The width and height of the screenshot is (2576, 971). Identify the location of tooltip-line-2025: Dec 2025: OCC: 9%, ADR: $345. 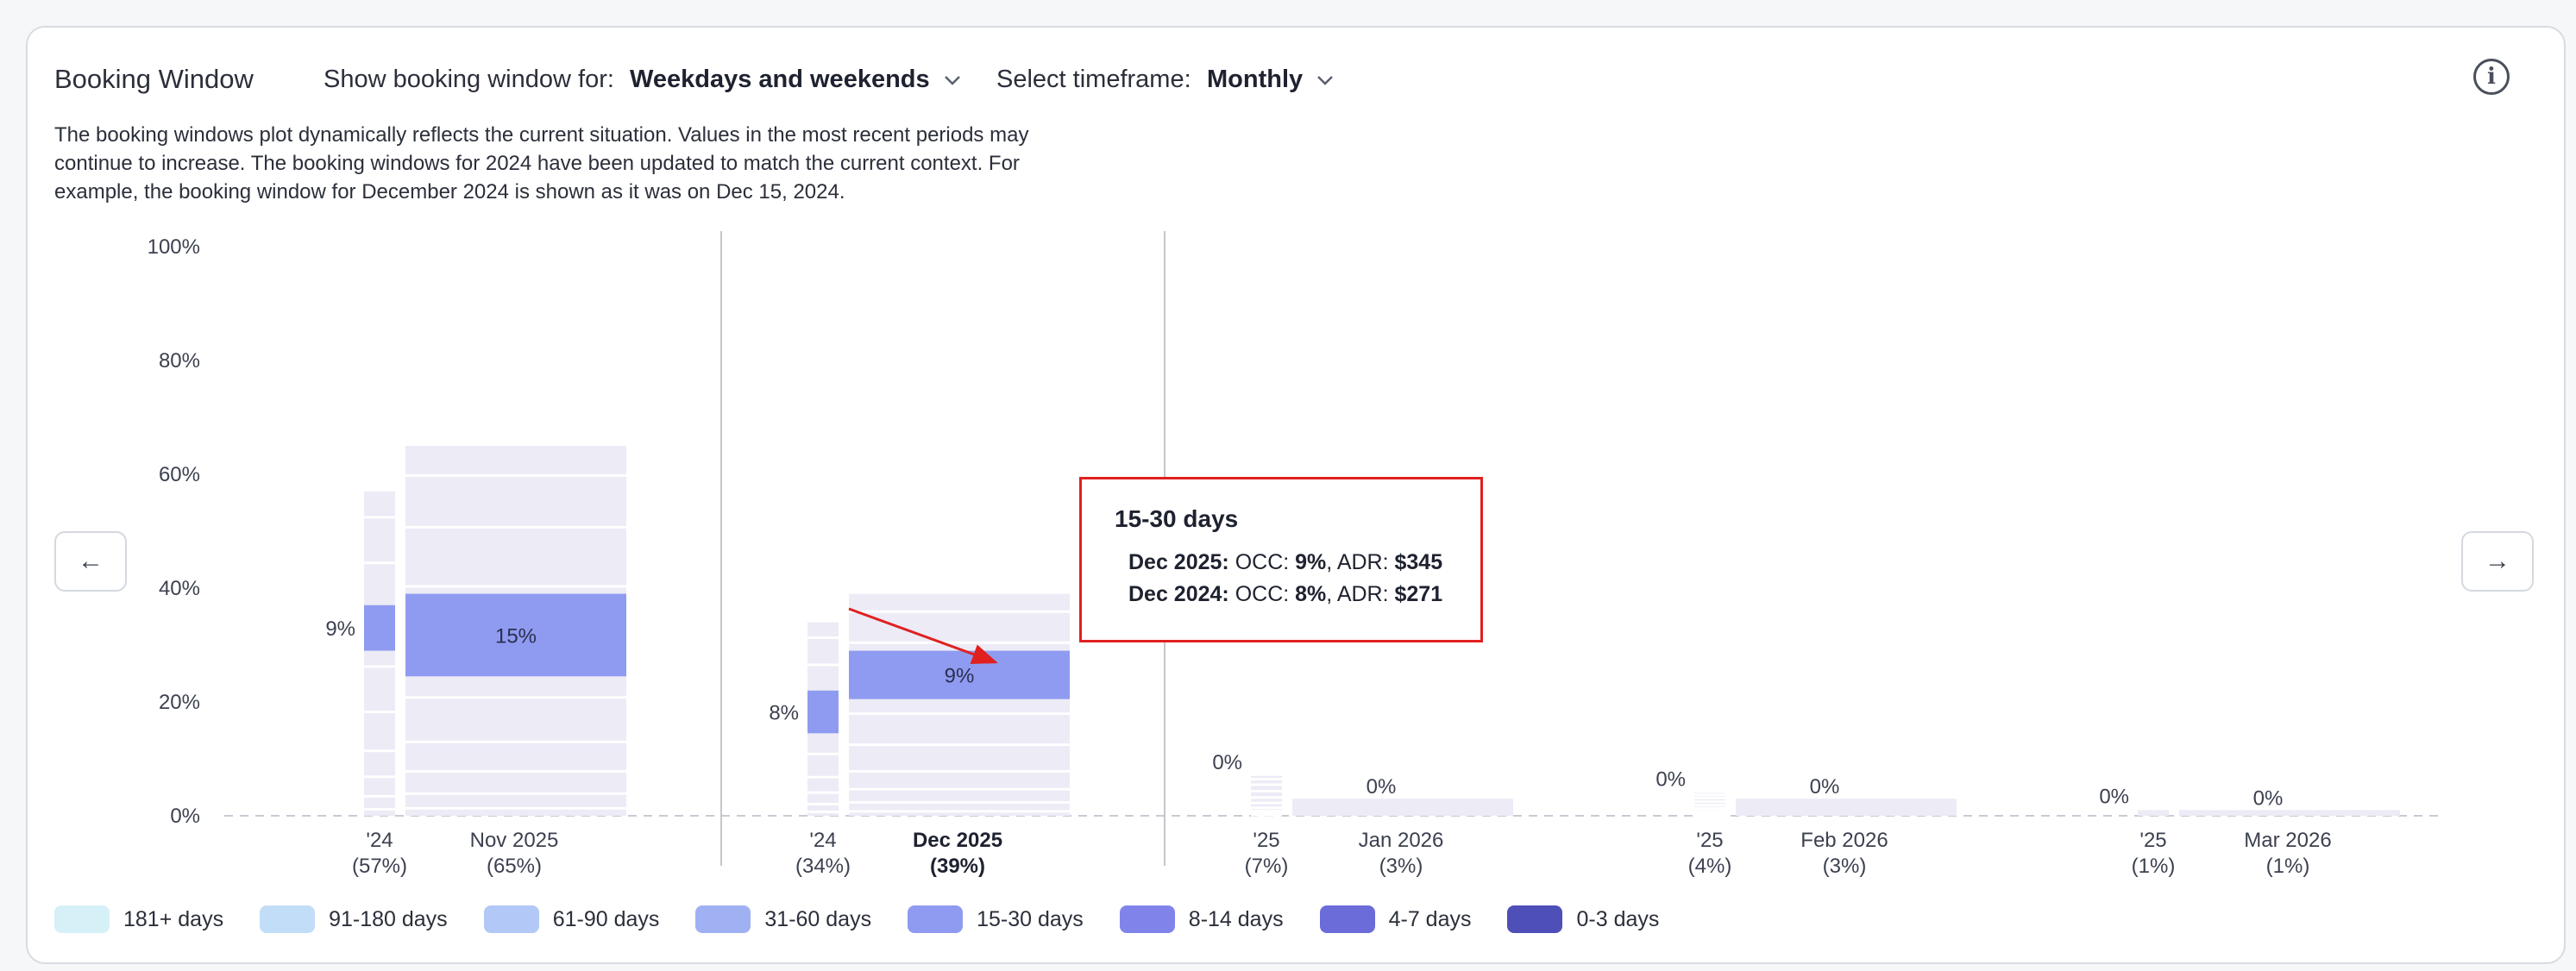
(1285, 562).